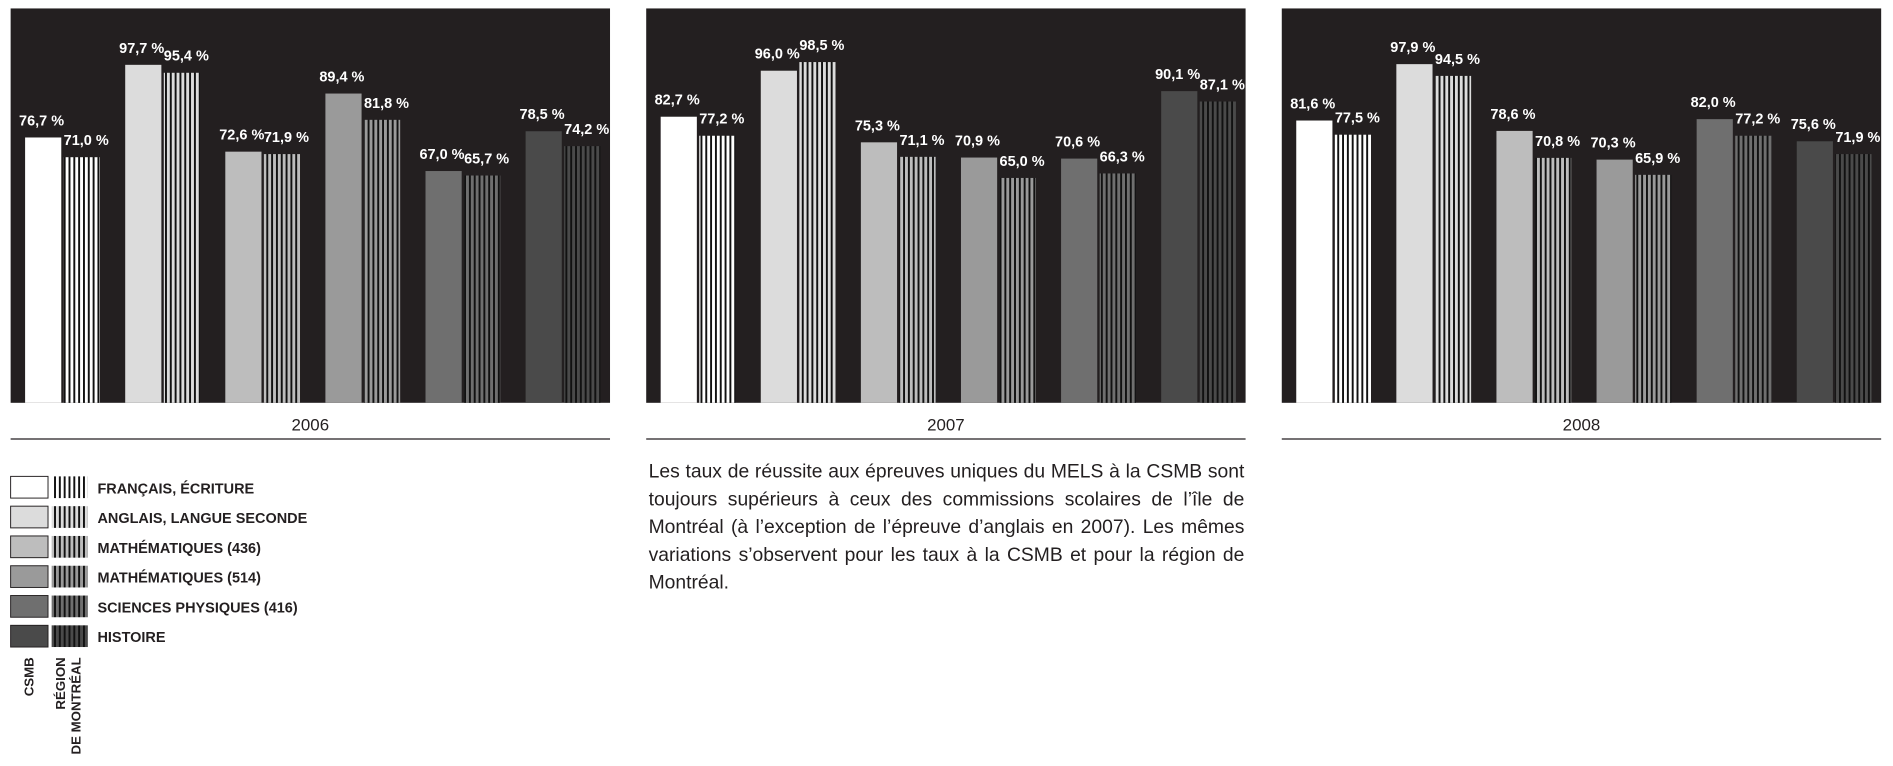 Image resolution: width=1893 pixels, height=766 pixels. I want to click on value-label: 77,5 %, so click(1357, 119).